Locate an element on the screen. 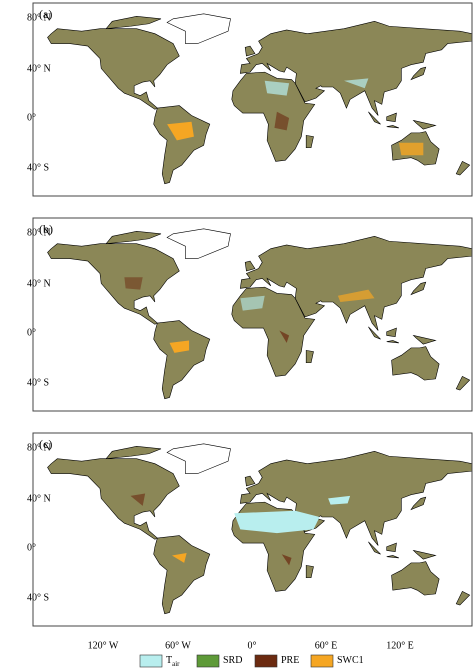 The image size is (474, 671). legend-text: SWC1 is located at coordinates (350, 660).